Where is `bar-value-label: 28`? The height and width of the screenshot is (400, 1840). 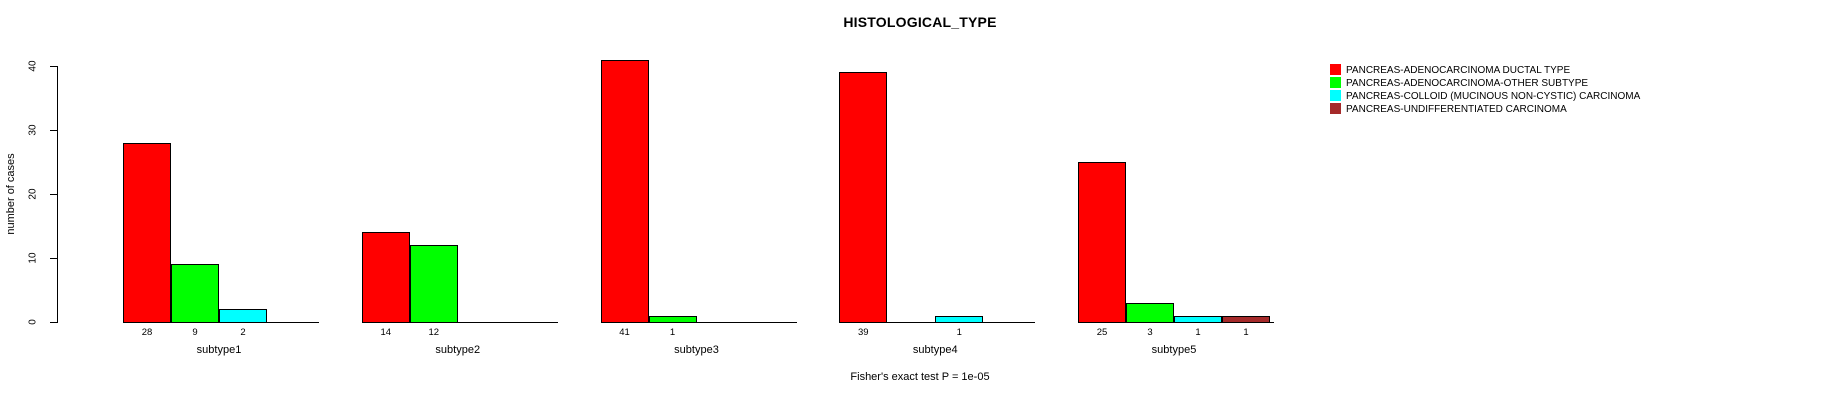
bar-value-label: 28 is located at coordinates (147, 332).